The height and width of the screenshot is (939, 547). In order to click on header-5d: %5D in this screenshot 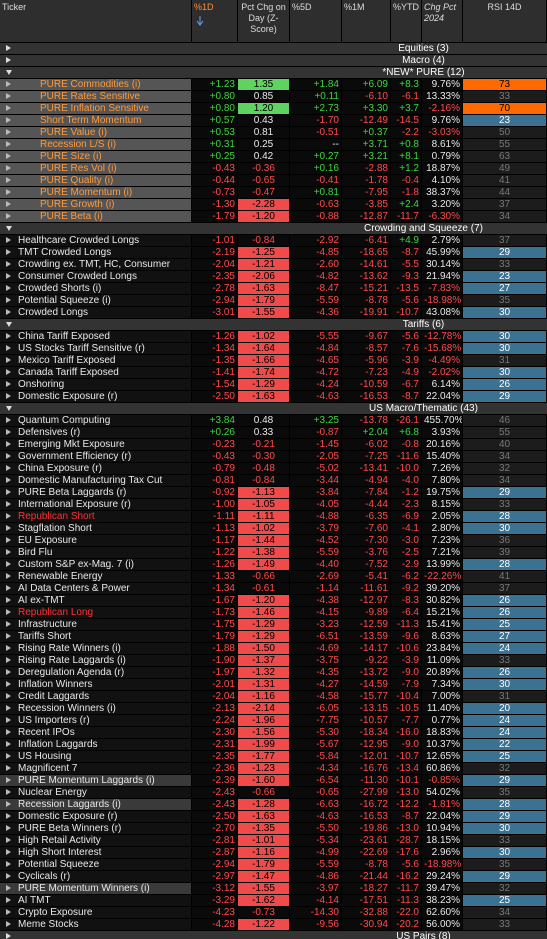, I will do `click(316, 21)`.